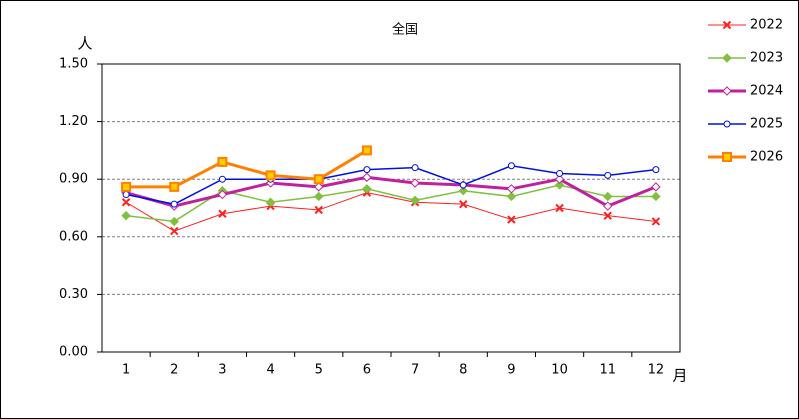  Describe the element at coordinates (511, 370) in the screenshot. I see `x-tick-label: 9` at that location.